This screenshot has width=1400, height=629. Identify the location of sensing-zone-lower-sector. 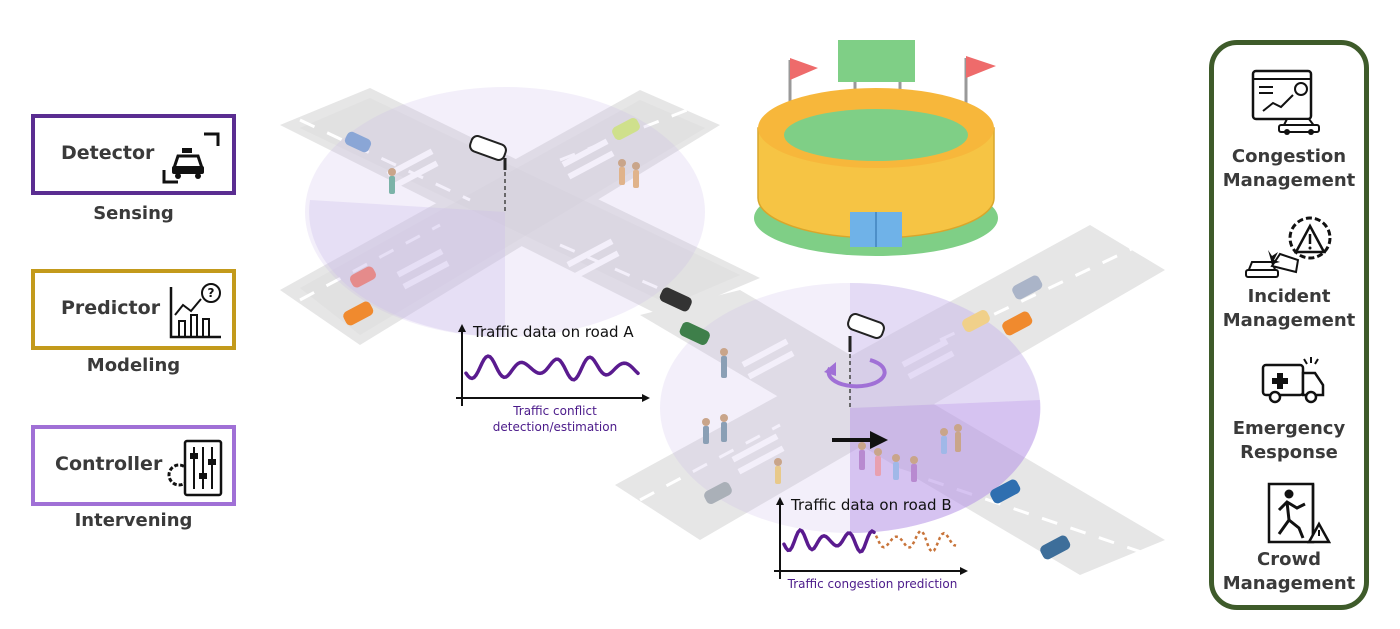
(945, 345).